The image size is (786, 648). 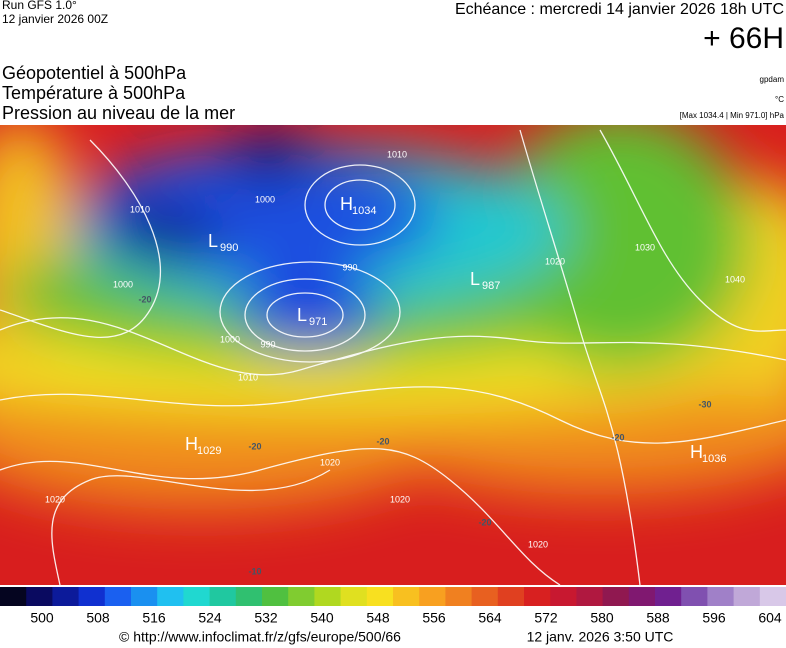 I want to click on colorbar-label: 532, so click(x=266, y=618).